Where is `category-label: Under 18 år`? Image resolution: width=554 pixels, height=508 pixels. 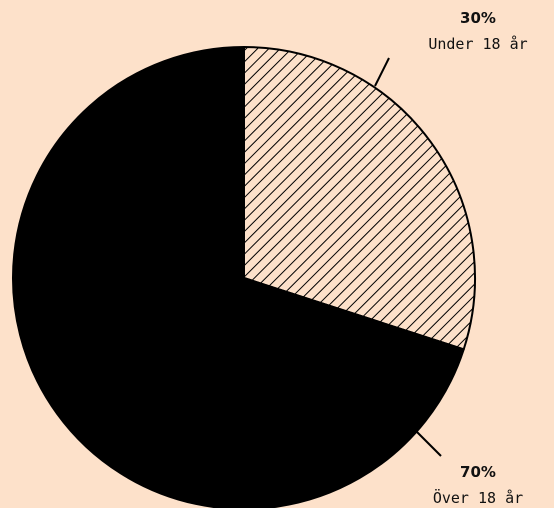
category-label: Under 18 år is located at coordinates (477, 44).